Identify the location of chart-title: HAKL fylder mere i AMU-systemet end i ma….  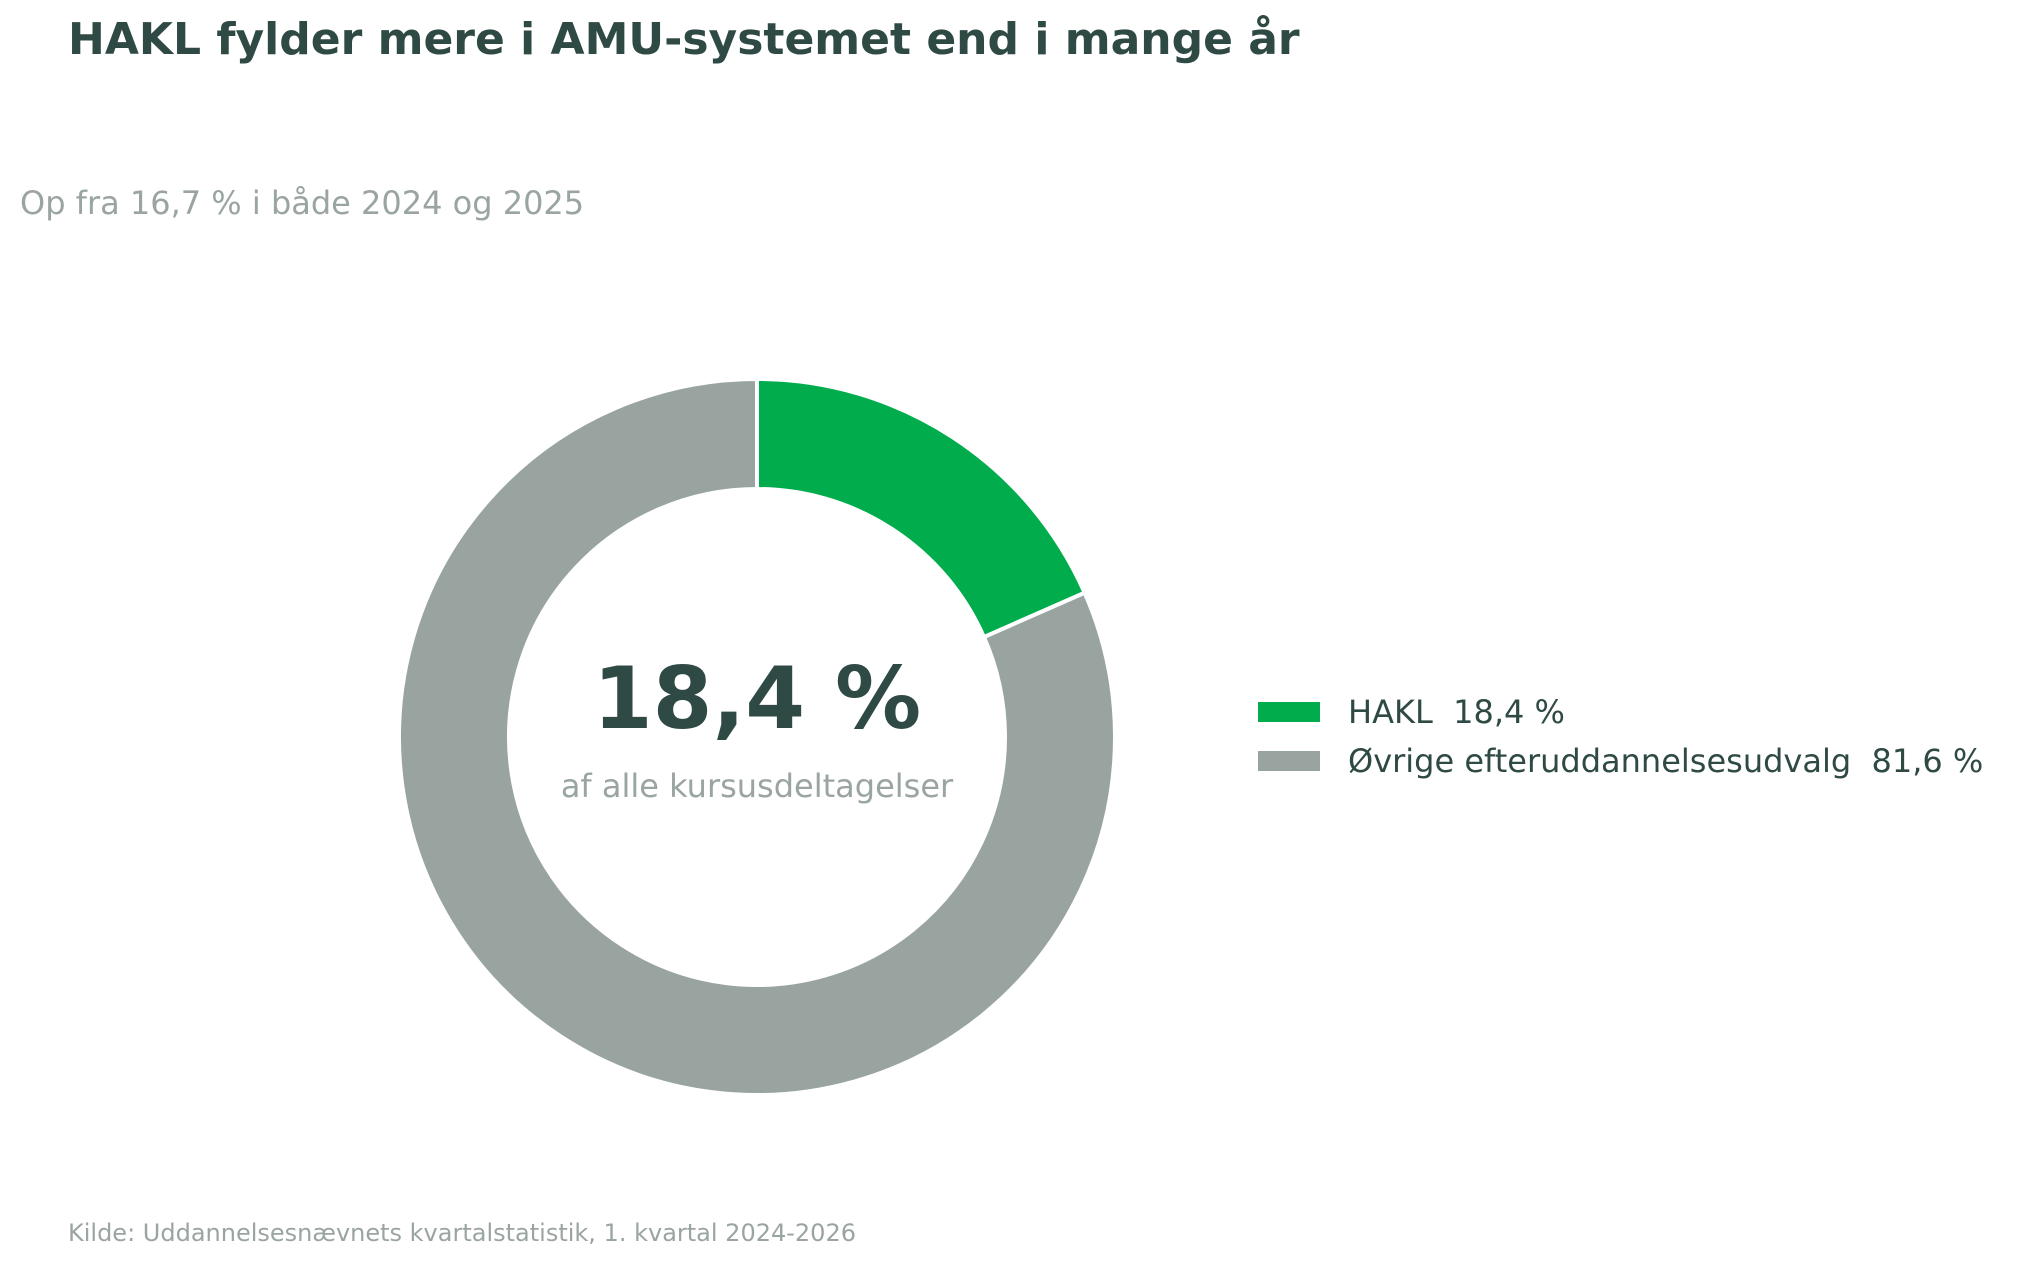
(684, 39).